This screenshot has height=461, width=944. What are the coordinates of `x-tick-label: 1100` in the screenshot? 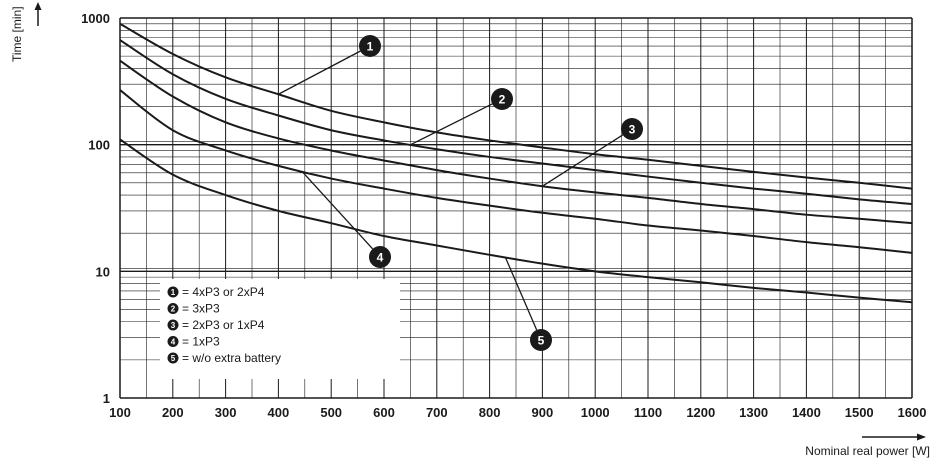 It's located at (648, 412).